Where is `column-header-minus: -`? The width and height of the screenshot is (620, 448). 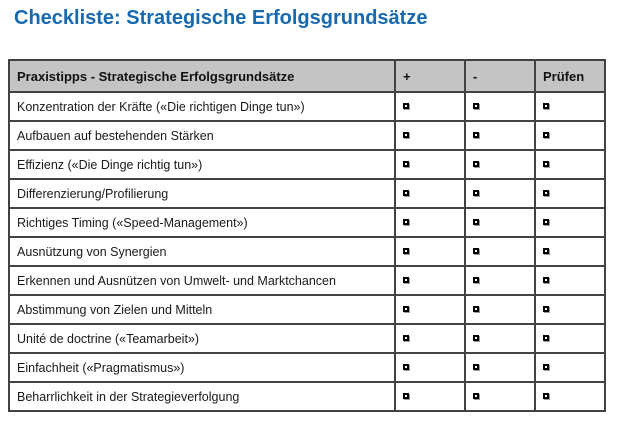 column-header-minus: - is located at coordinates (500, 76).